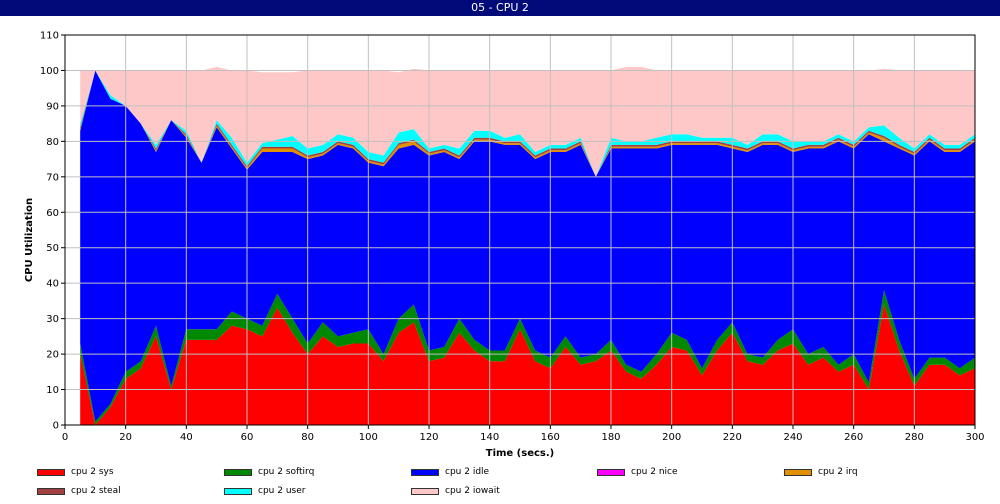 The height and width of the screenshot is (504, 1000). I want to click on legend-label: cpu 2 nice, so click(654, 472).